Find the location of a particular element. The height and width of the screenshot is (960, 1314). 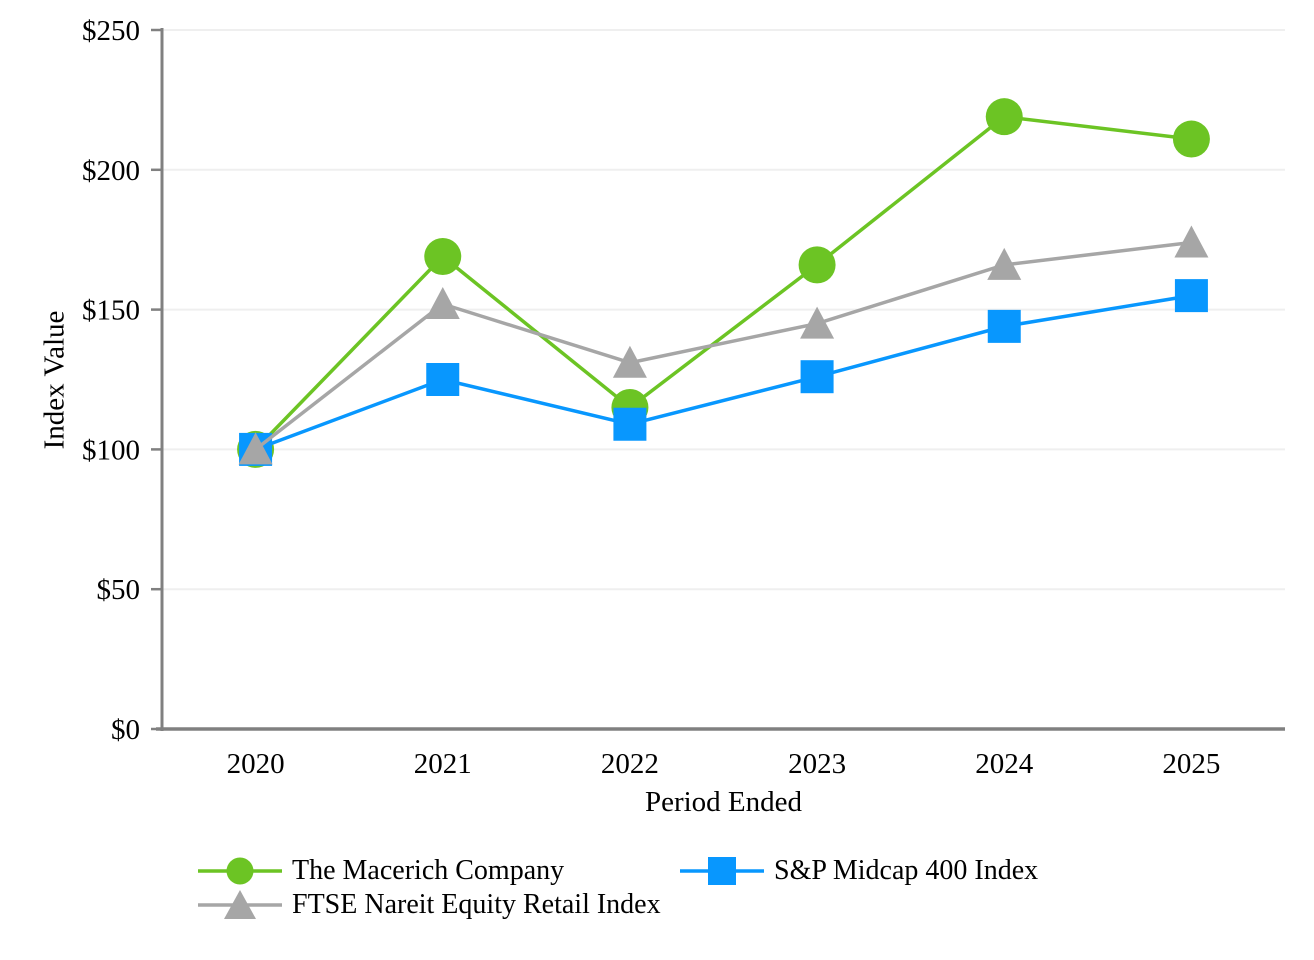

x-tick-label: 2021 is located at coordinates (443, 764).